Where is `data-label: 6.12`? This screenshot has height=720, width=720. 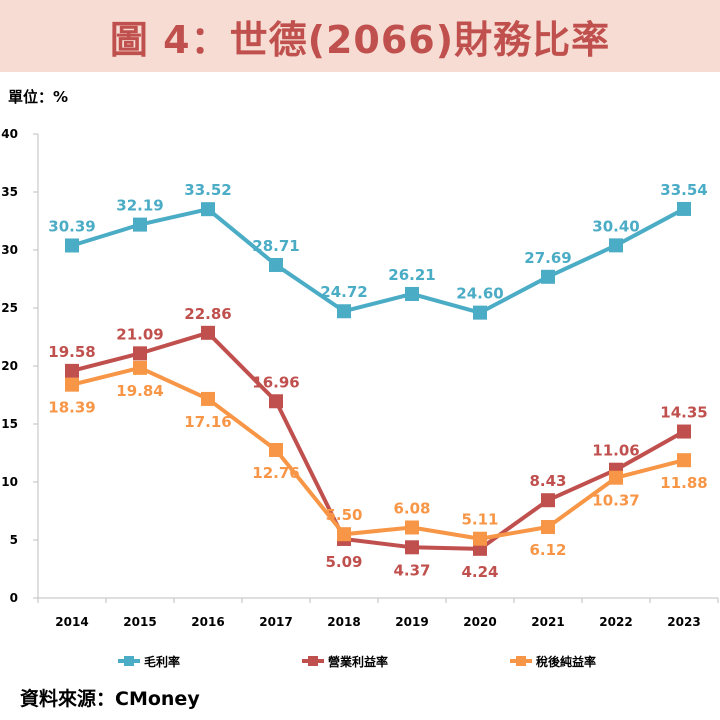 data-label: 6.12 is located at coordinates (547, 550).